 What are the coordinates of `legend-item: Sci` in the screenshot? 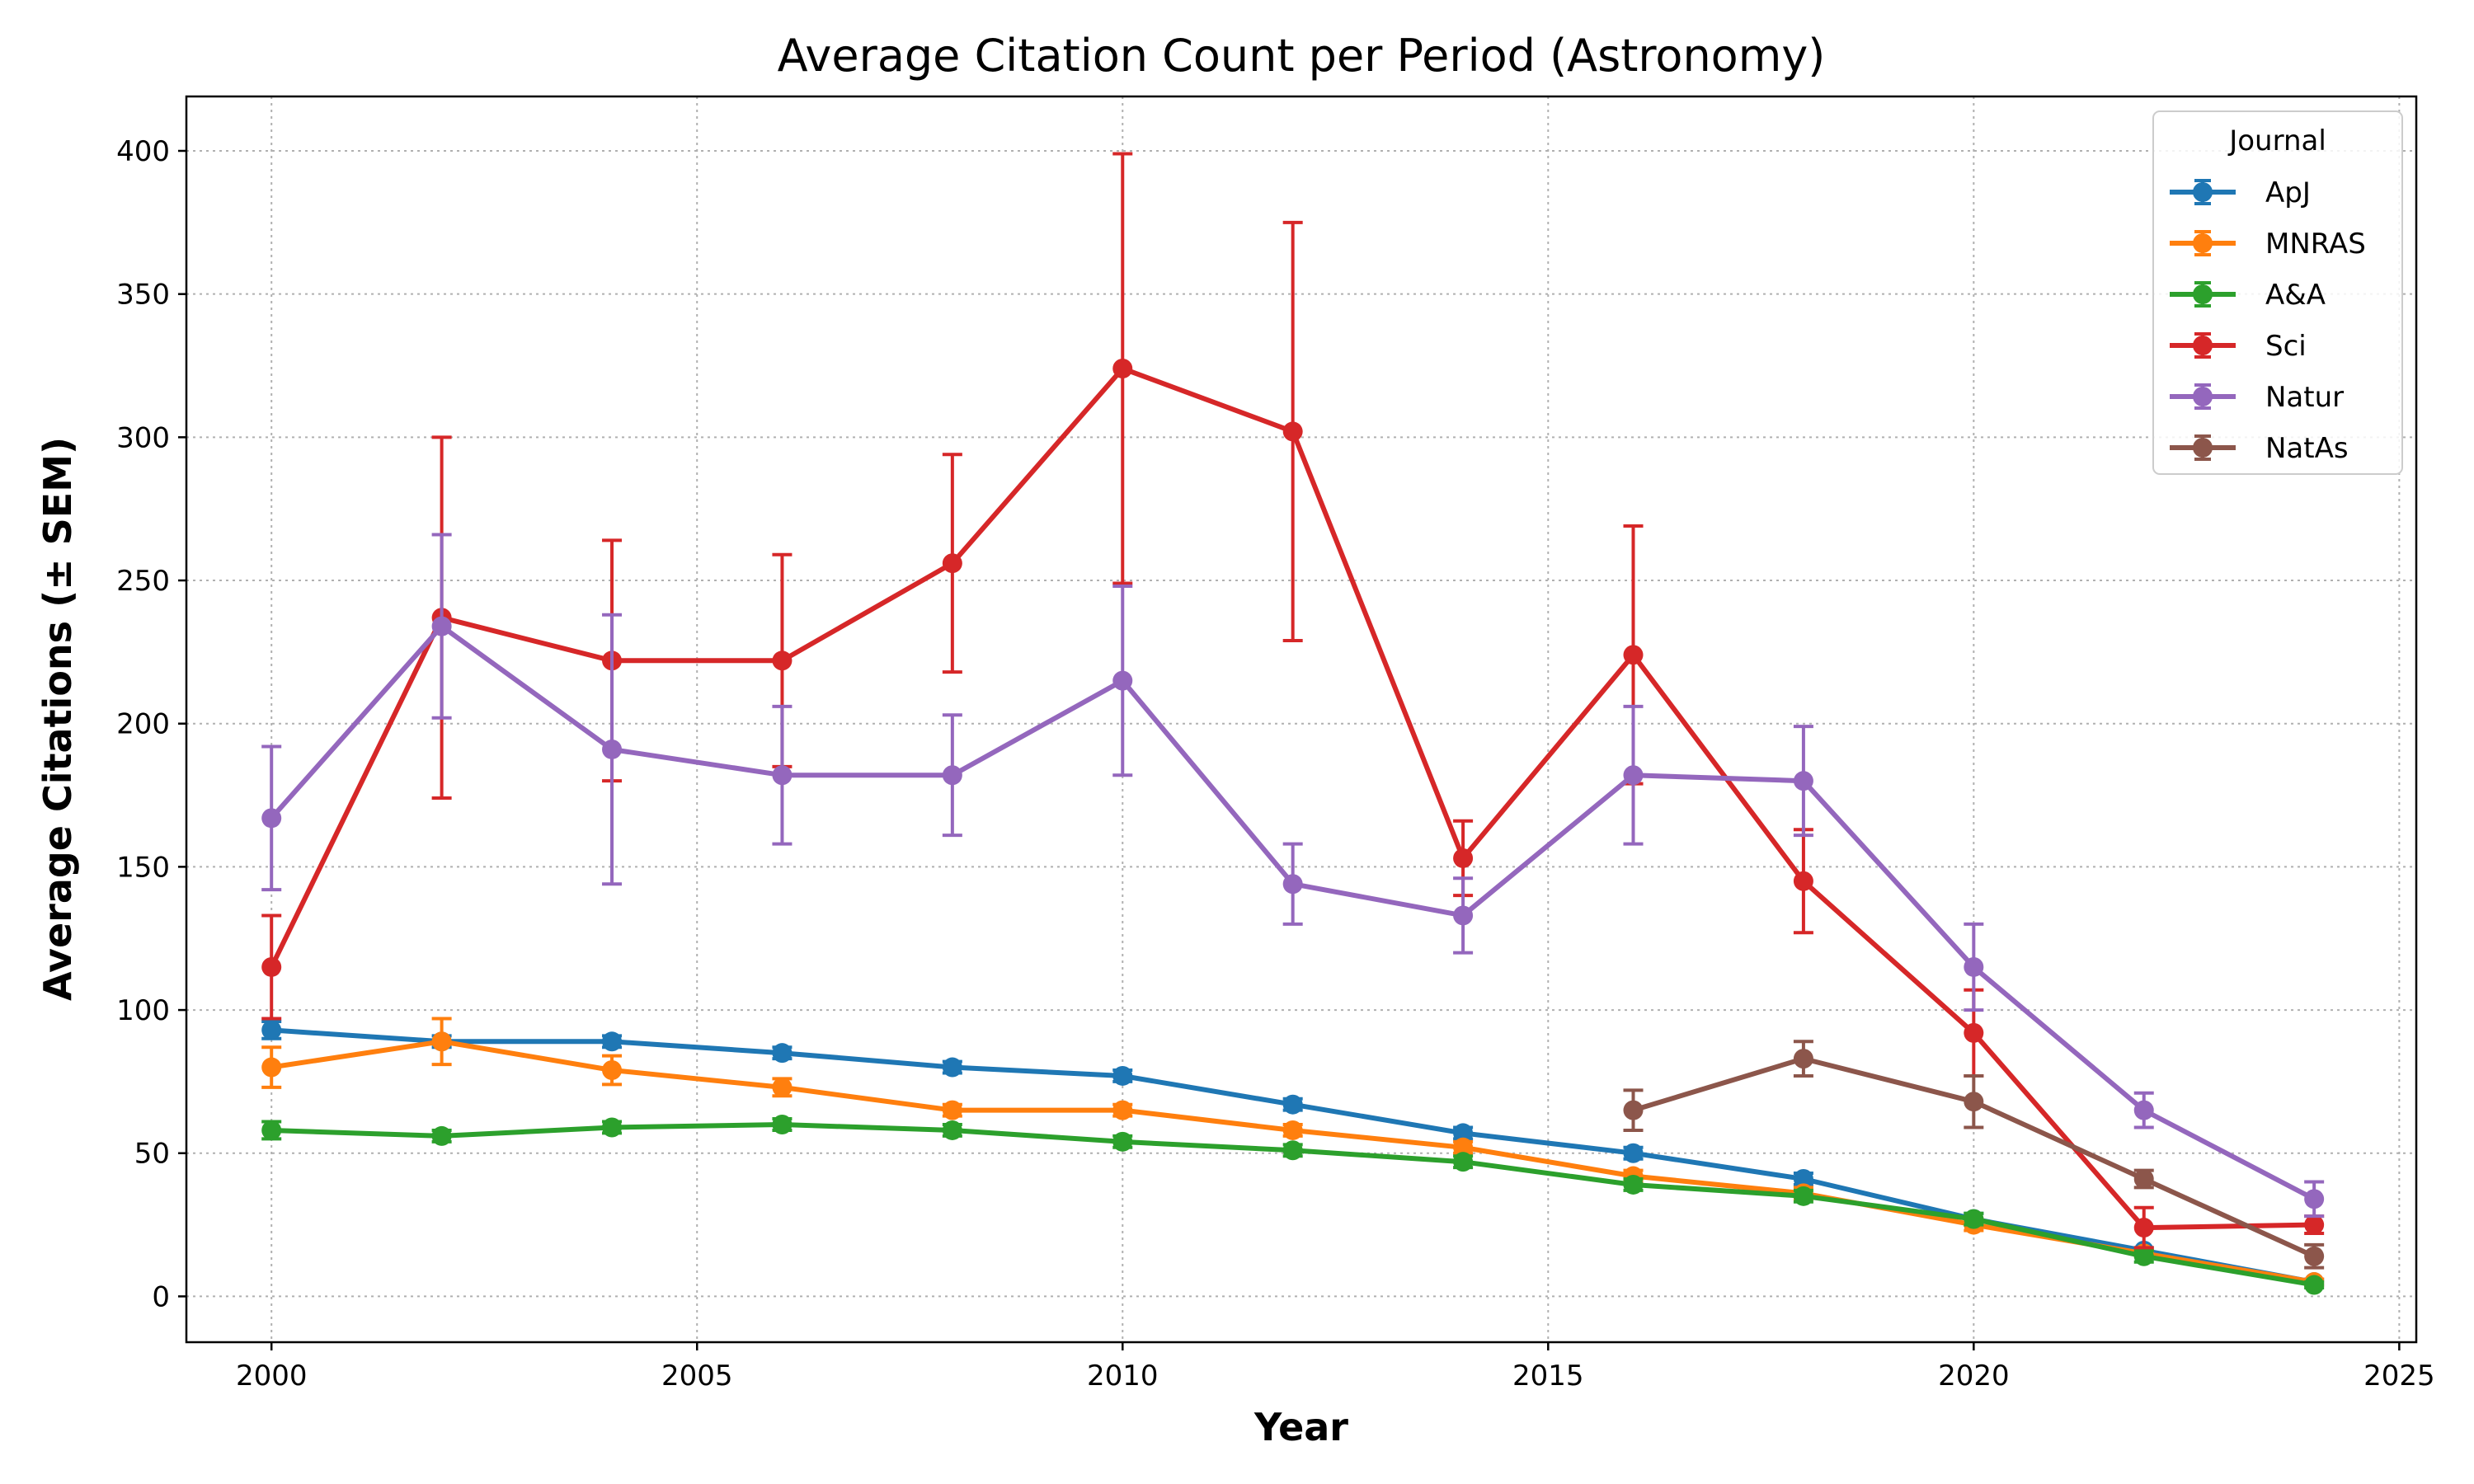 It's located at (2238, 346).